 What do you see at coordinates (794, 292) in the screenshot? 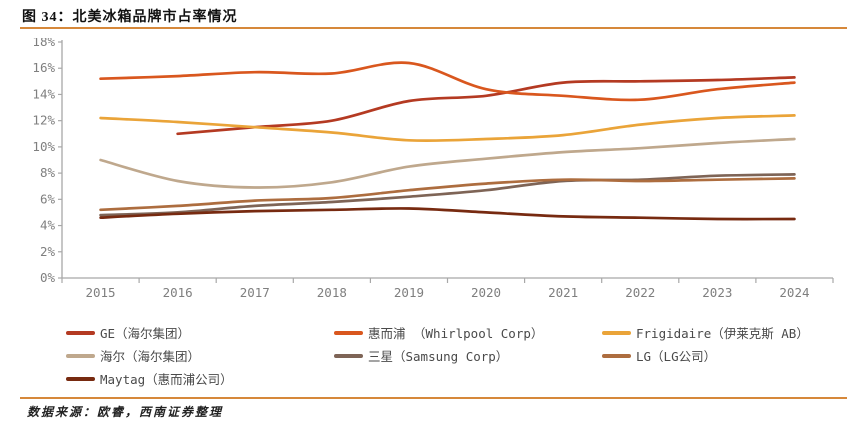
I see `x-tick-label: 2024` at bounding box center [794, 292].